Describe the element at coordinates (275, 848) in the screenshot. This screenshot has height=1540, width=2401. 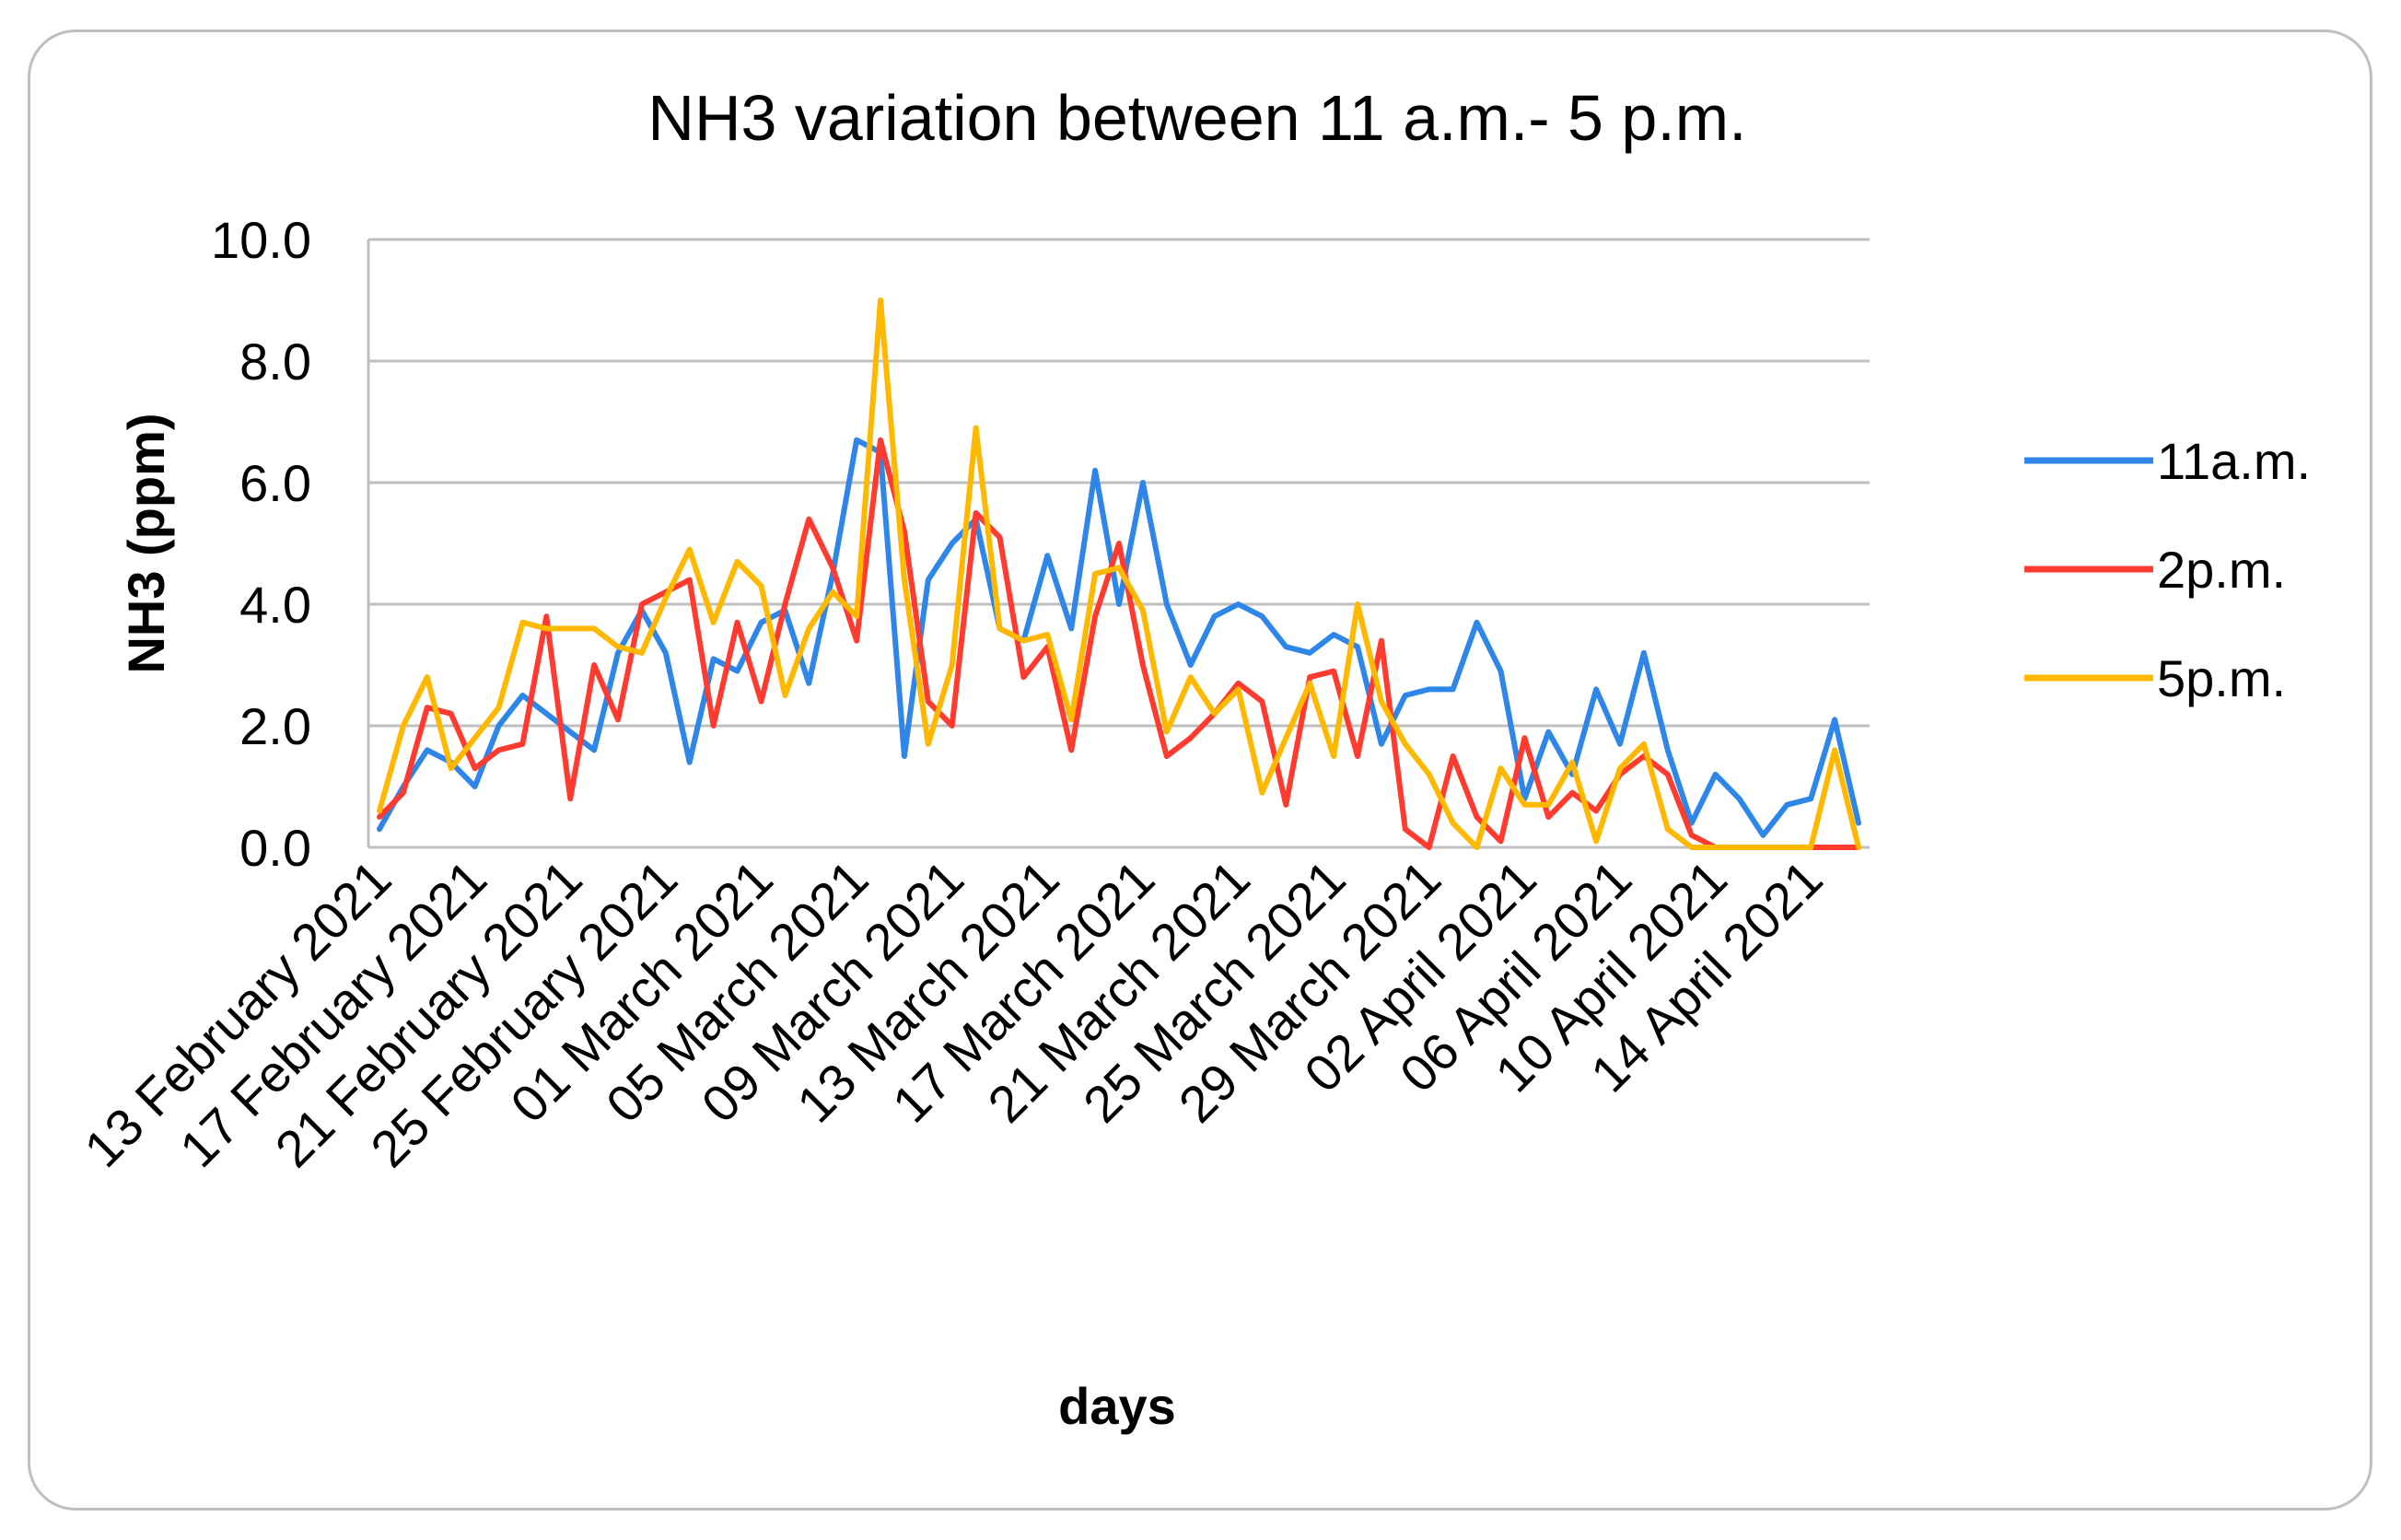
I see `y-tick-label: 0.0` at that location.